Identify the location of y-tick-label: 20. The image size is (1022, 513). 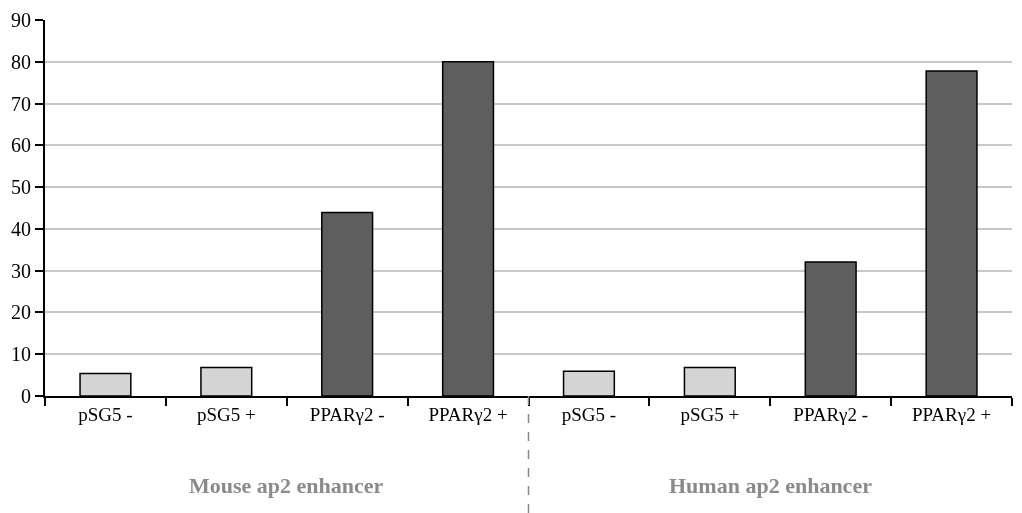
(21, 312).